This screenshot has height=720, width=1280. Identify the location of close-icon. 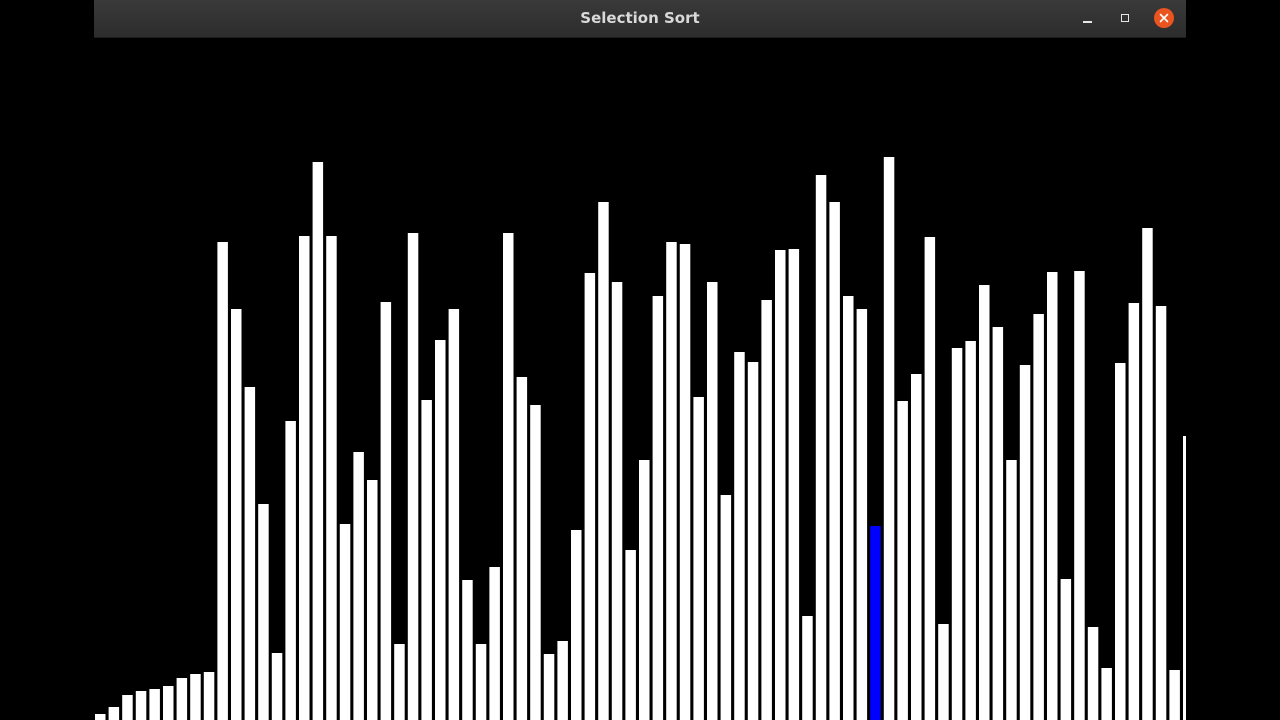
(1164, 18).